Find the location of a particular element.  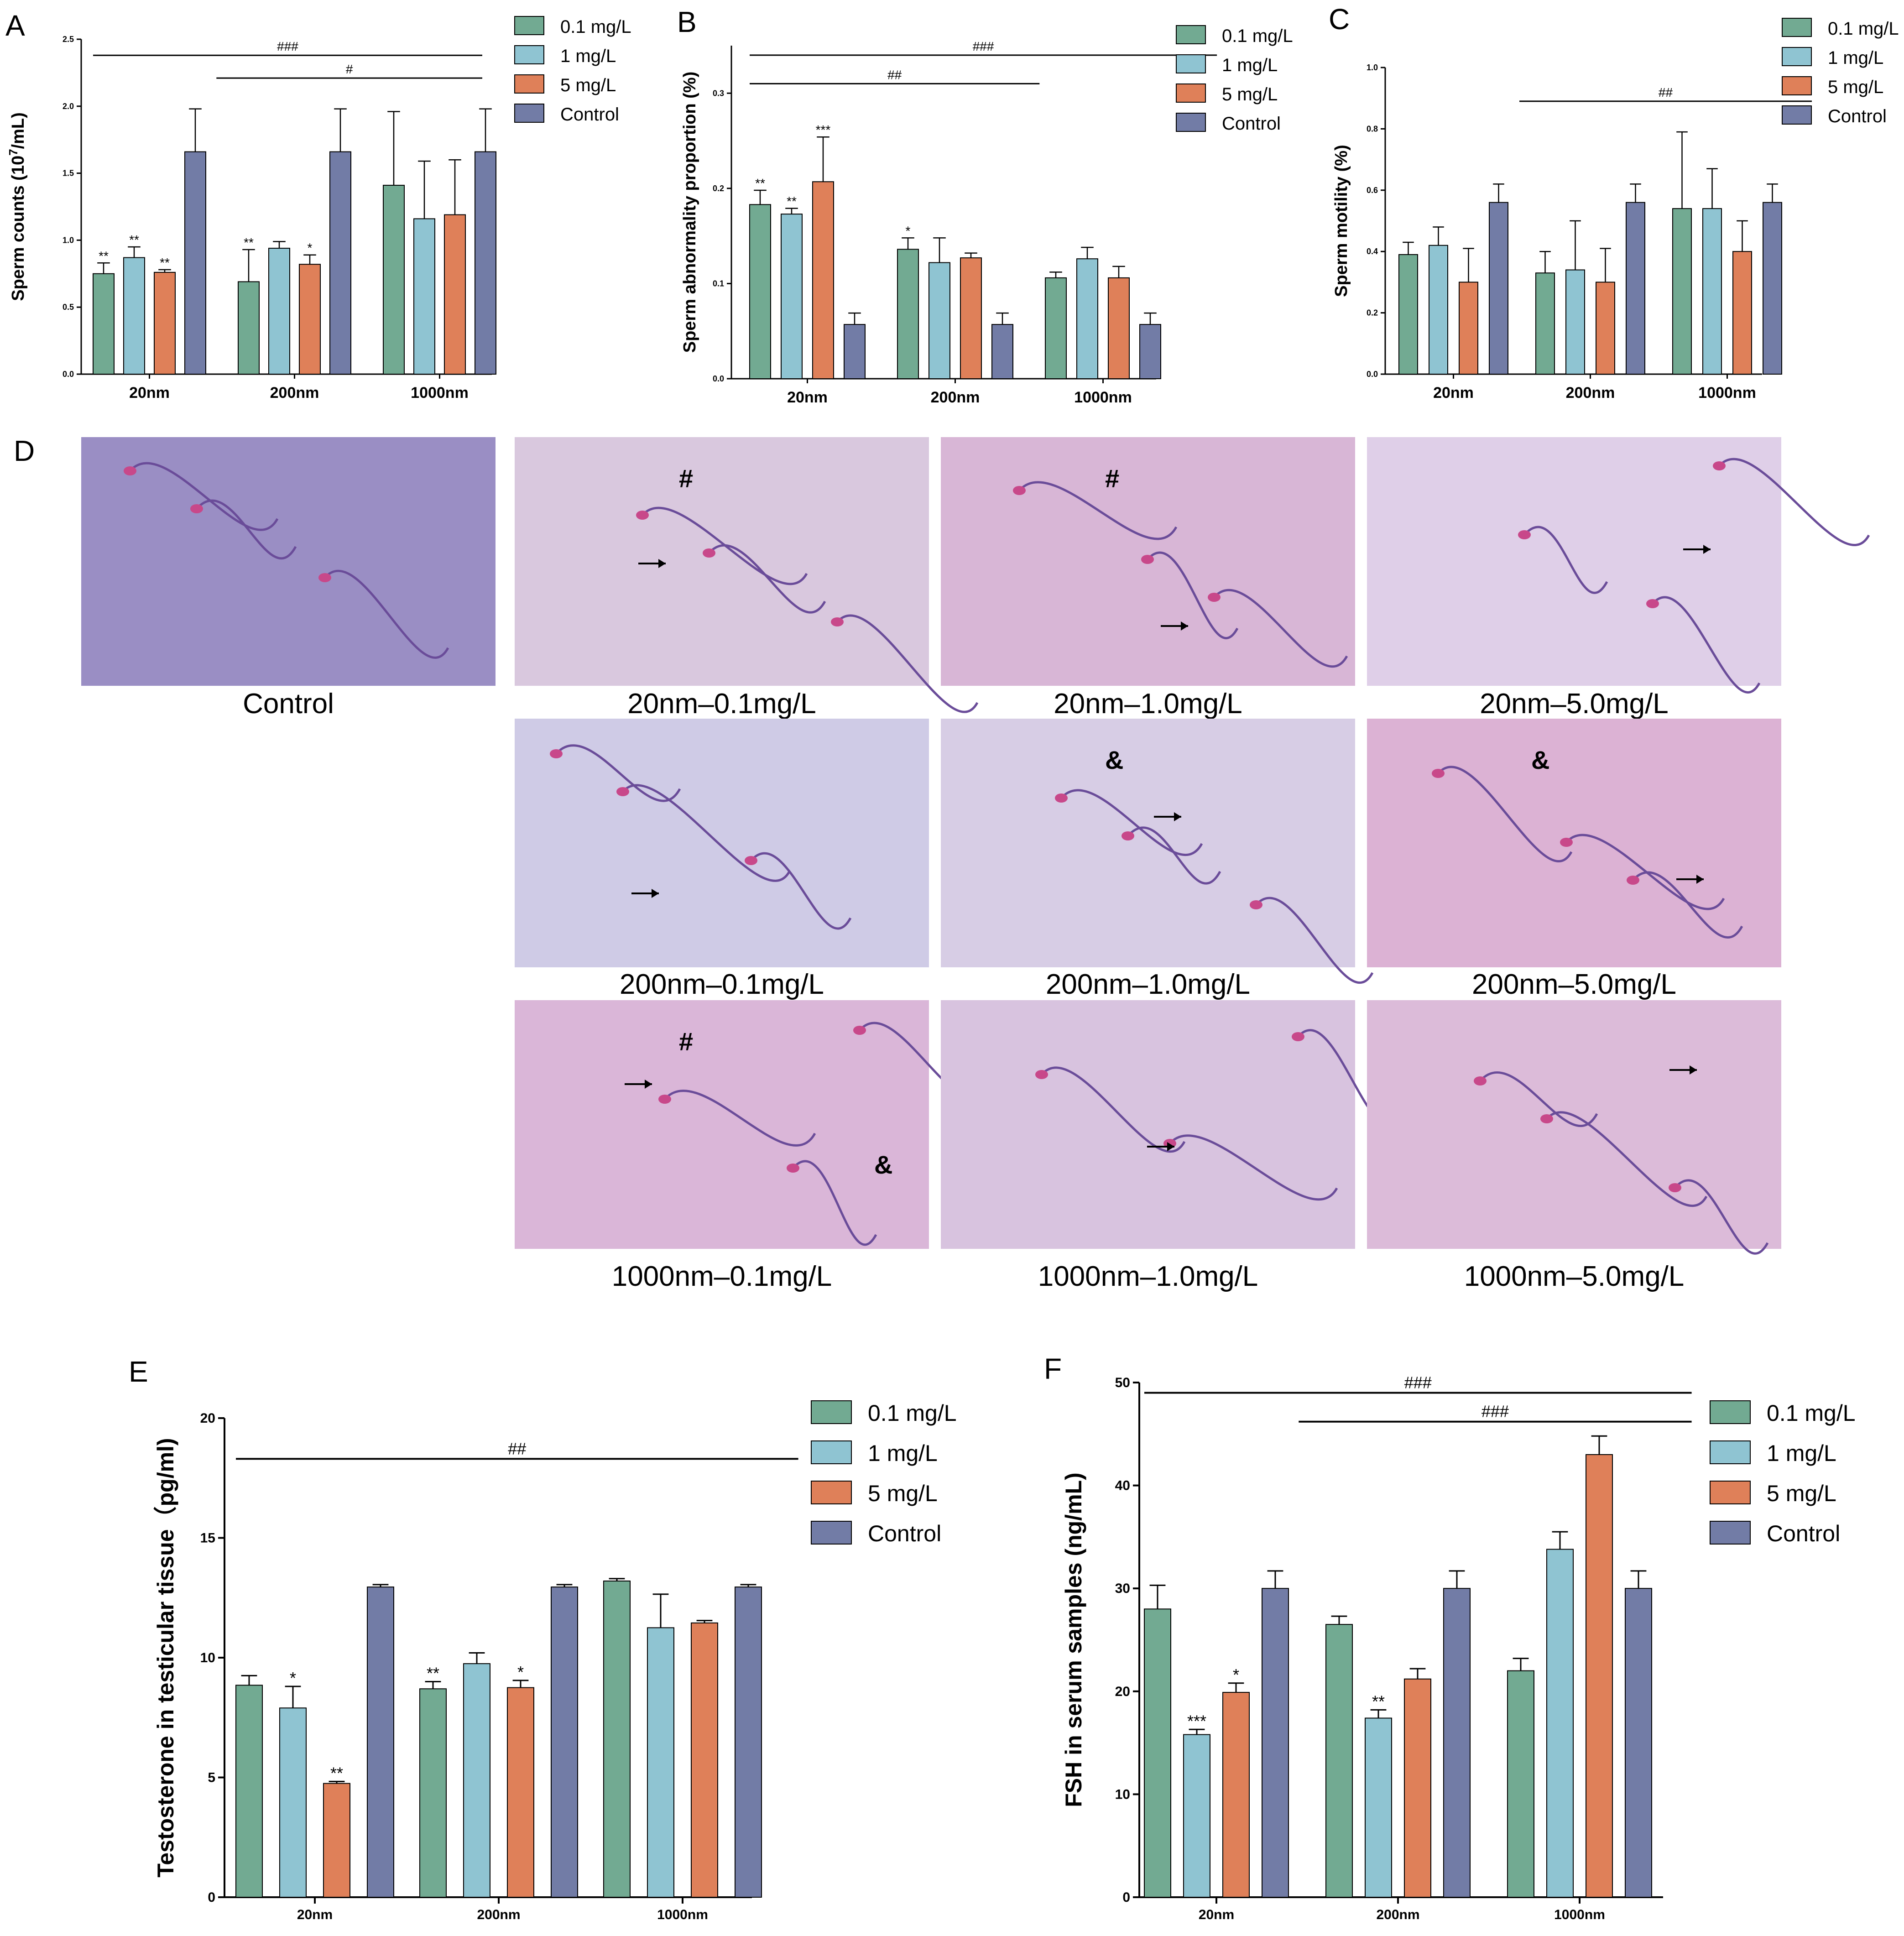

y-axis-label: Sperm motility (%) is located at coordinates (1341, 221).